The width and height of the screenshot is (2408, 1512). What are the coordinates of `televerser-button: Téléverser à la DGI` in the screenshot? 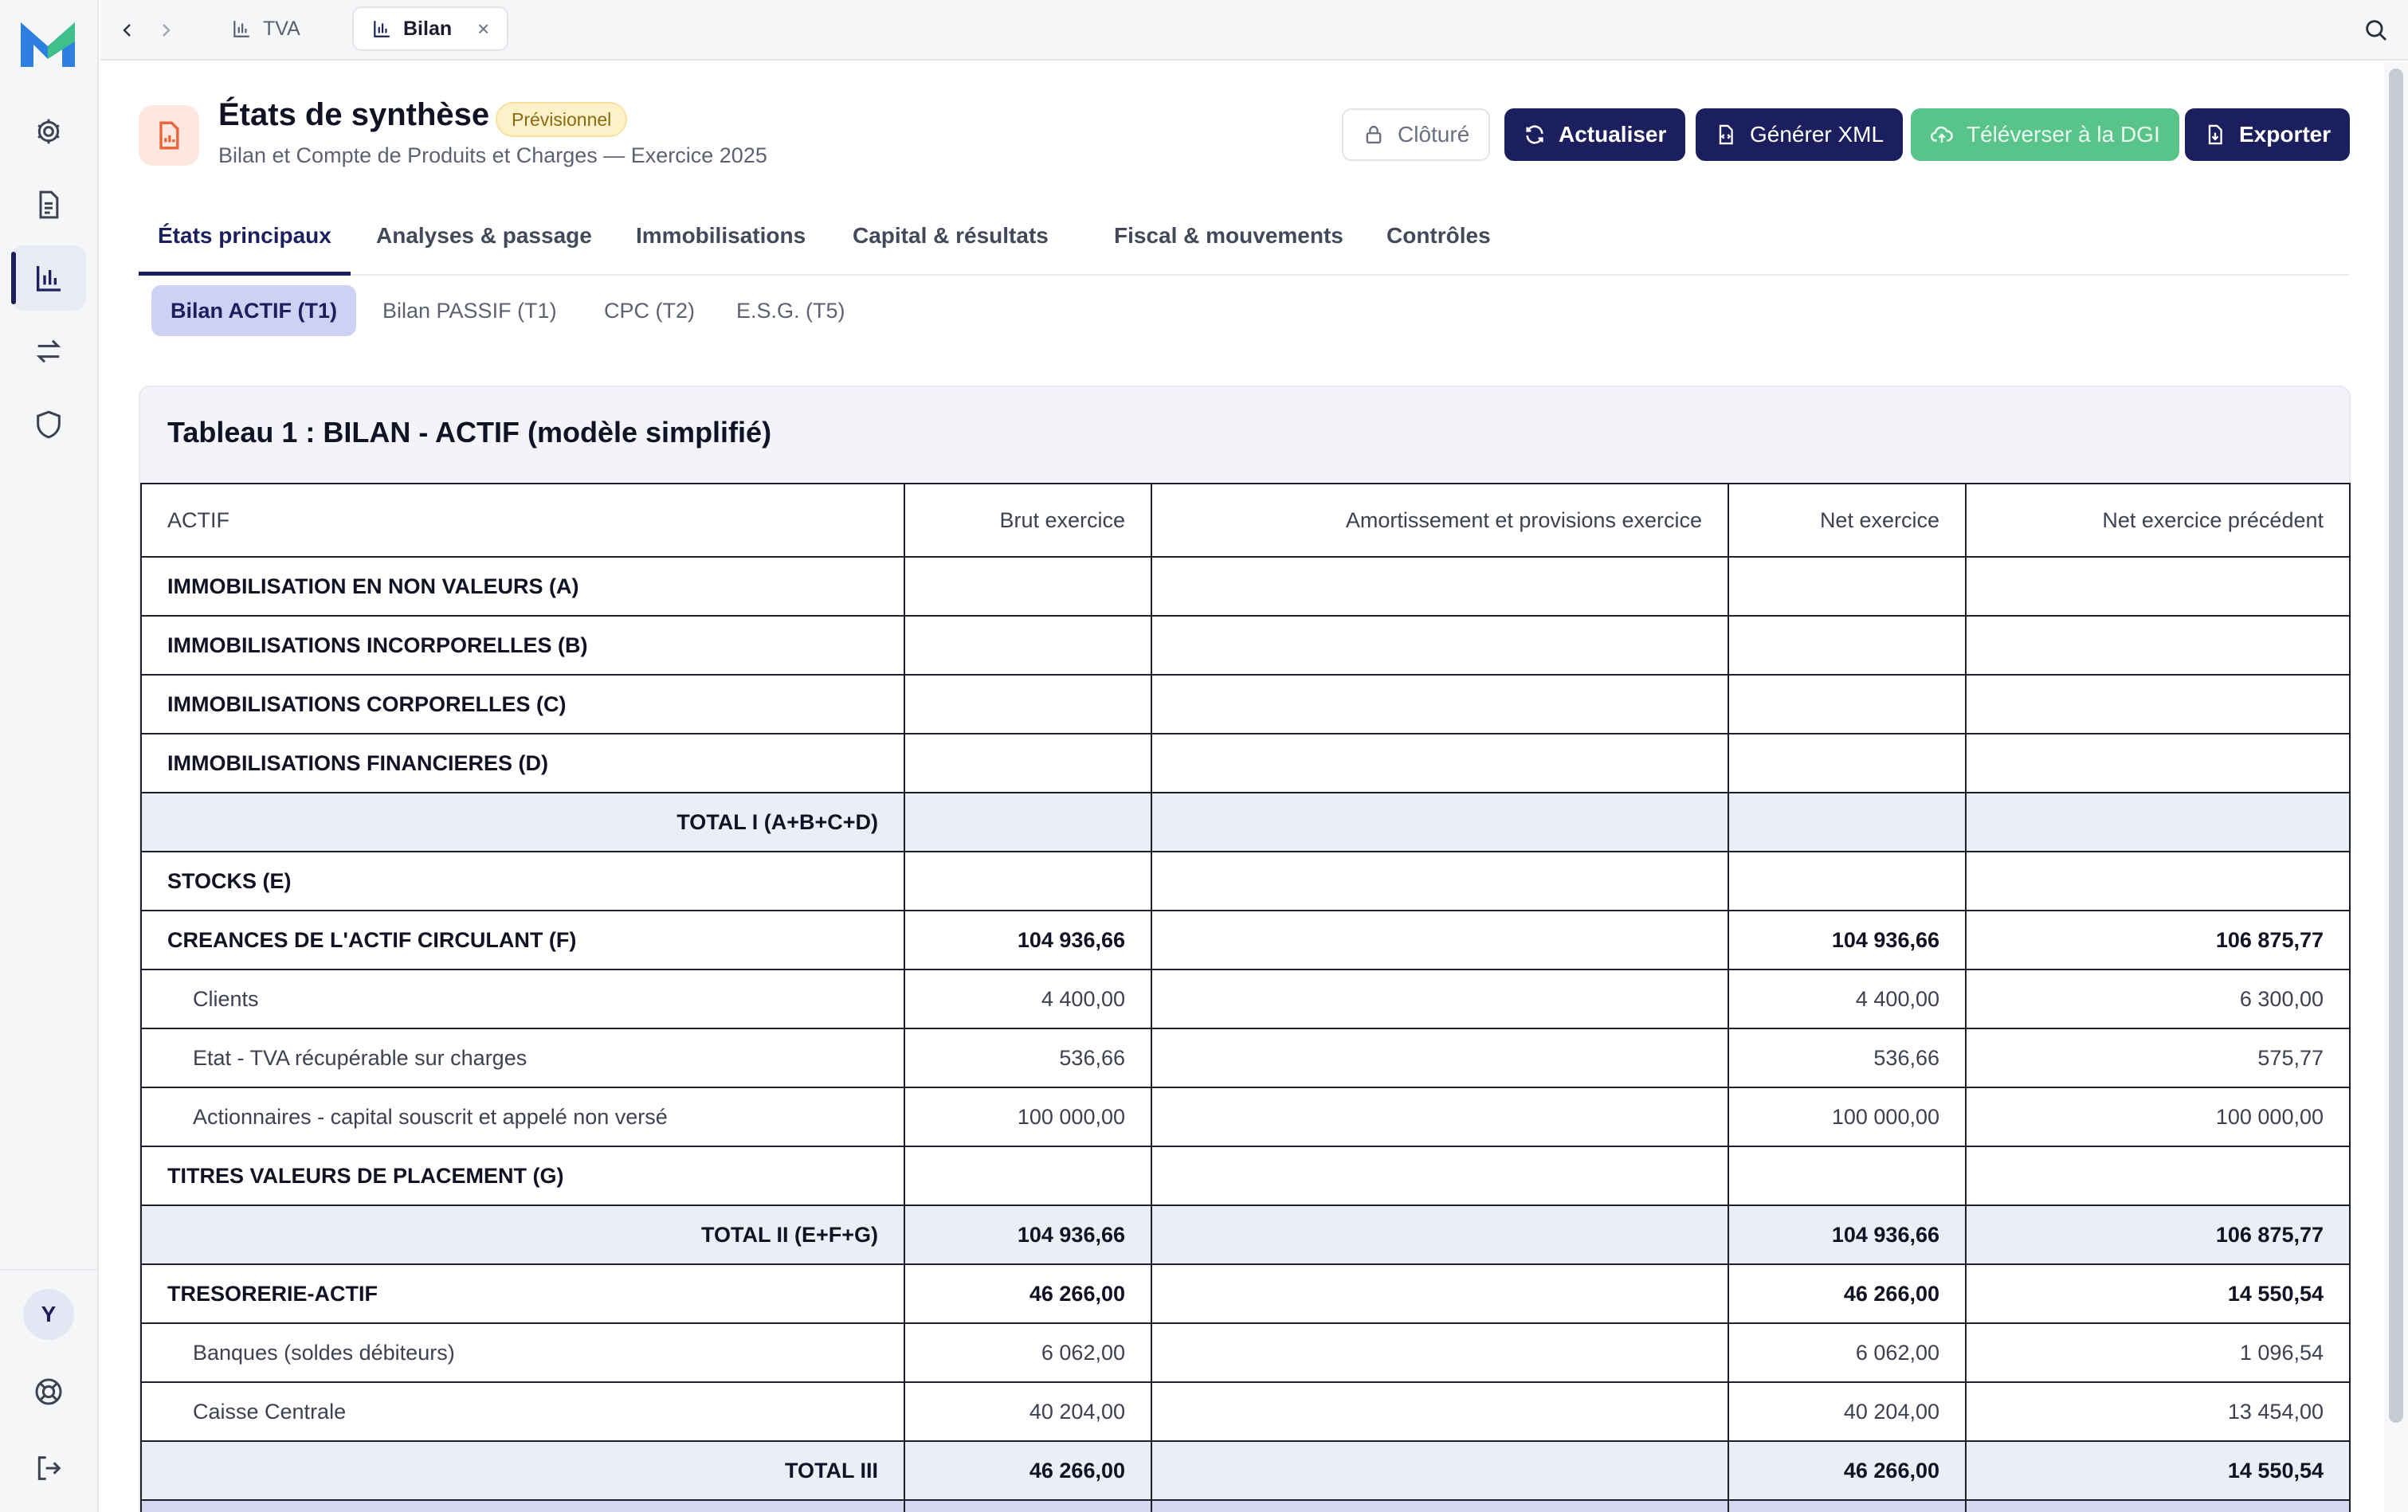 It's located at (2045, 135).